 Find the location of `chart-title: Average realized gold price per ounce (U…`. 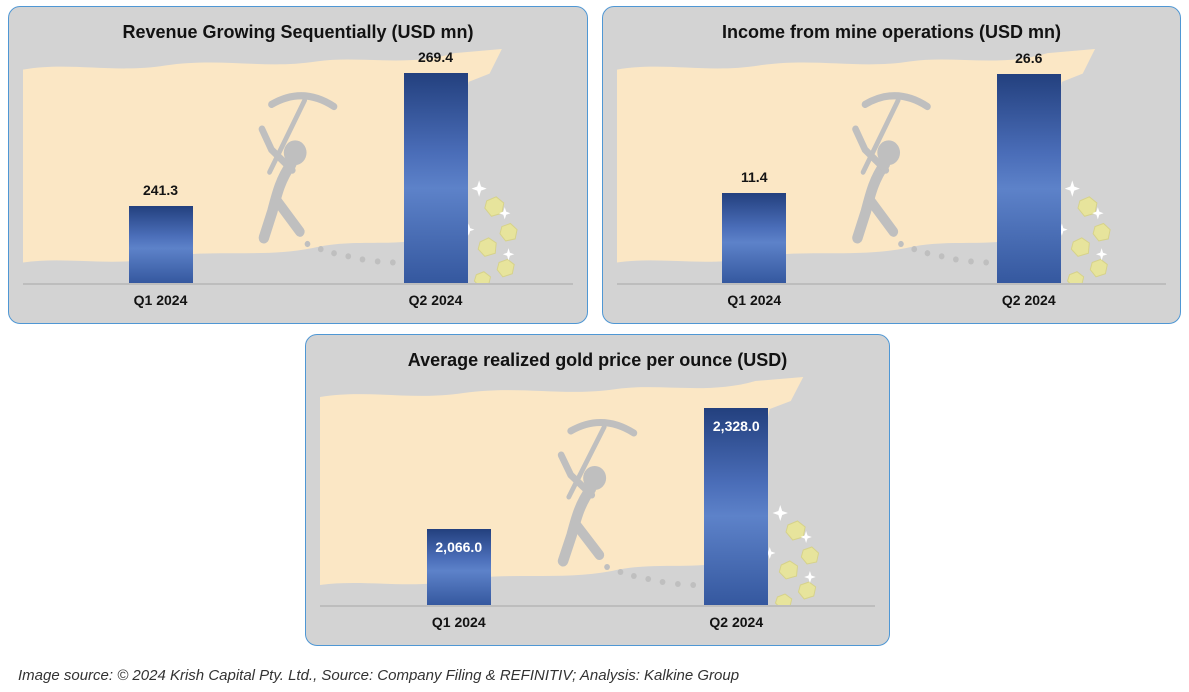

chart-title: Average realized gold price per ounce (U… is located at coordinates (597, 360).